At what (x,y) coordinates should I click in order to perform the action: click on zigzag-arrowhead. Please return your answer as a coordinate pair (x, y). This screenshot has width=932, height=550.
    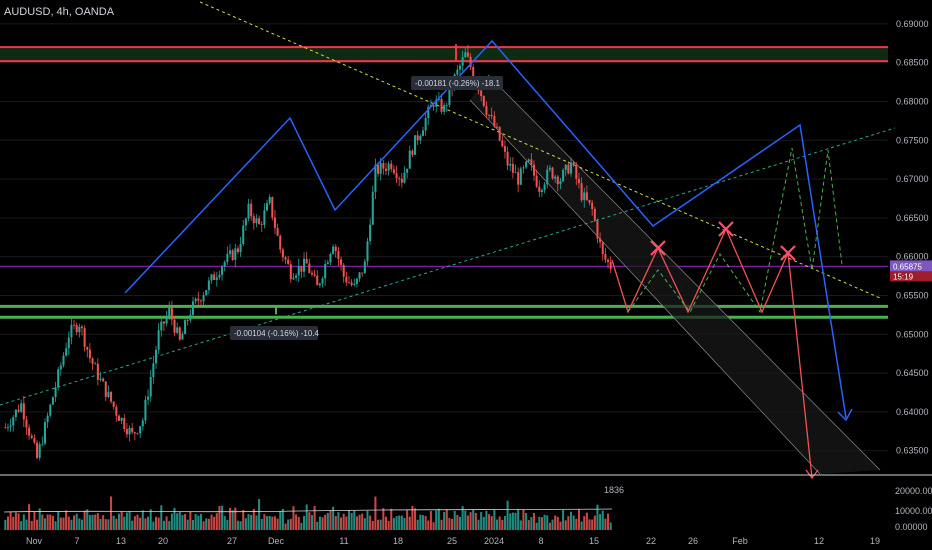
    Looking at the image, I should click on (845, 415).